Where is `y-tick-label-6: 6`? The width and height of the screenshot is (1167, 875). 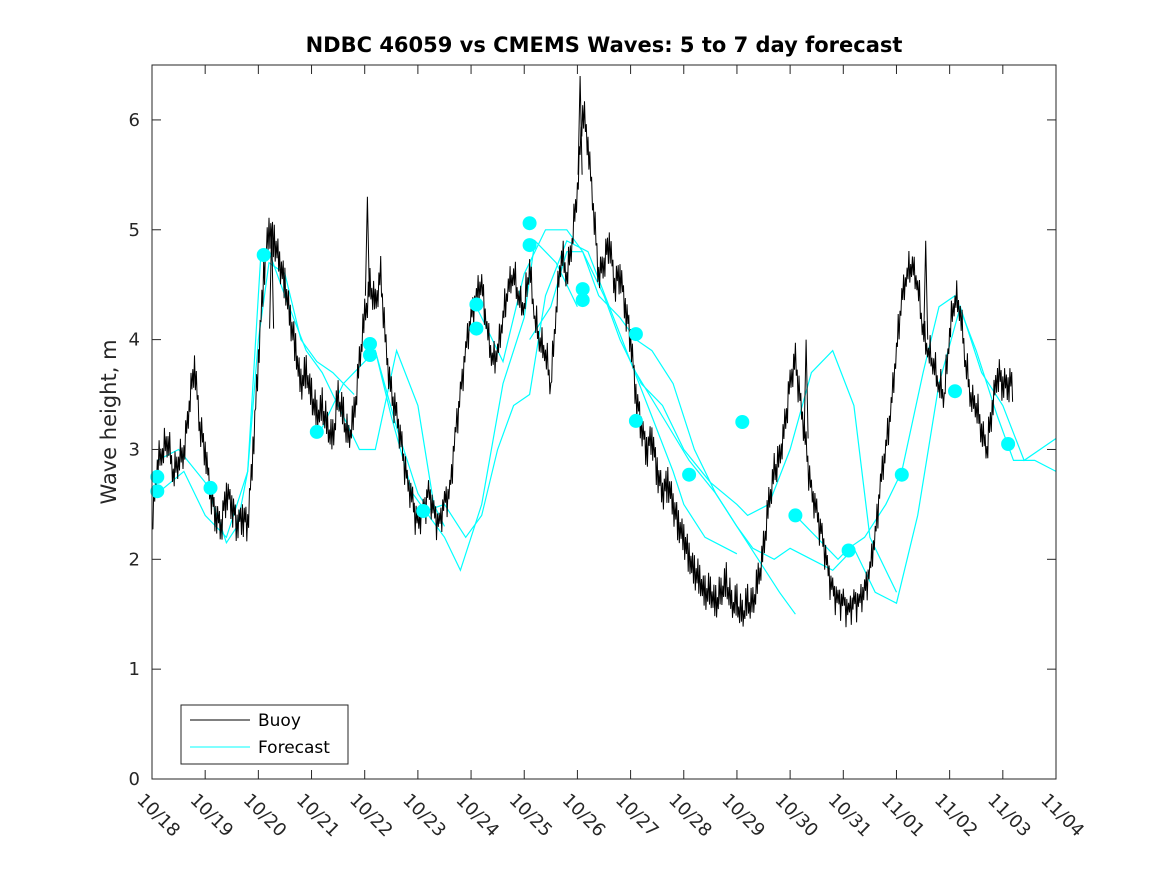 y-tick-label-6: 6 is located at coordinates (134, 120).